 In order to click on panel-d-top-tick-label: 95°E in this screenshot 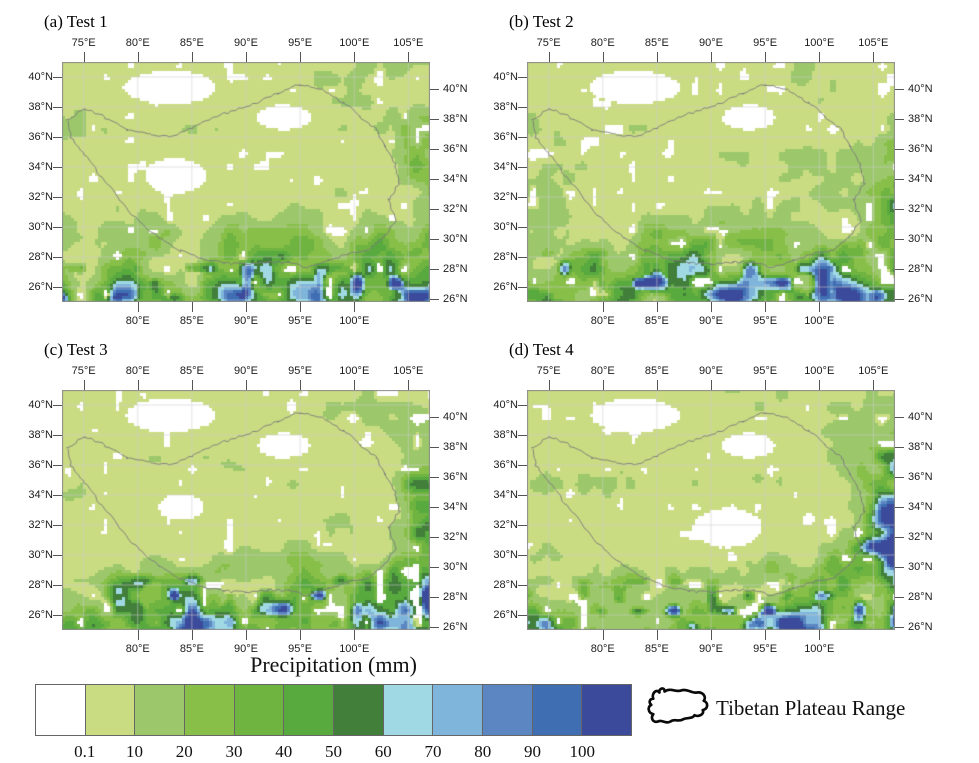, I will do `click(765, 371)`.